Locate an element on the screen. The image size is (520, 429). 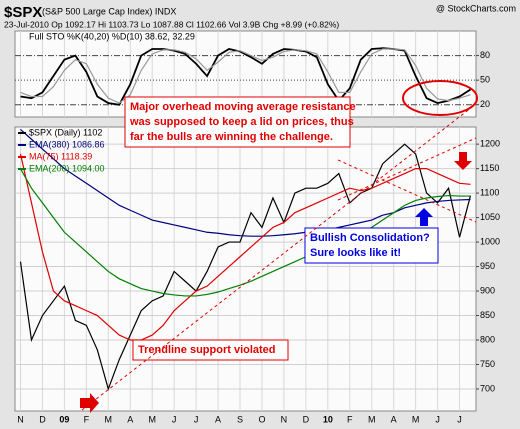
source: @ StockCharts.com is located at coordinates (476, 8).